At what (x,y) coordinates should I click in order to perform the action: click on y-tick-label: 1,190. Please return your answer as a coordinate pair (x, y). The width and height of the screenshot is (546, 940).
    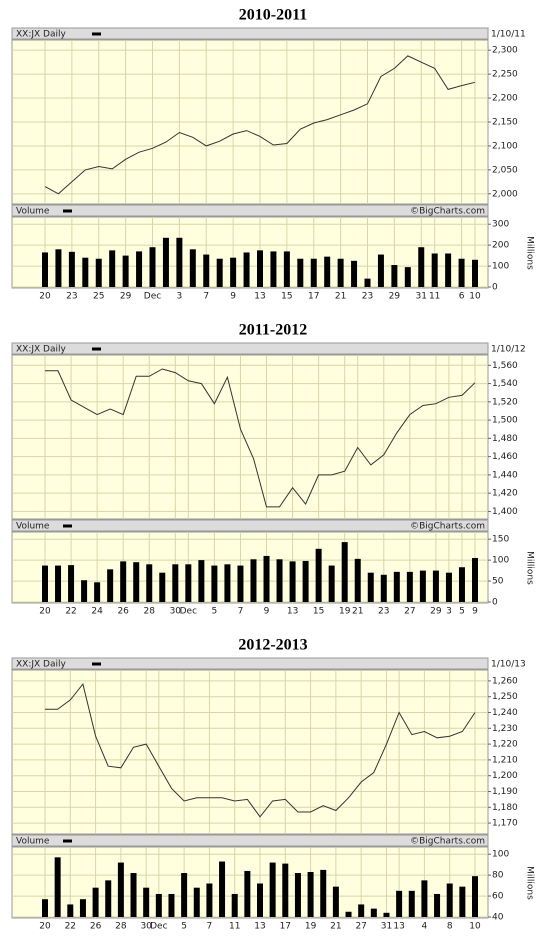
    Looking at the image, I should click on (505, 792).